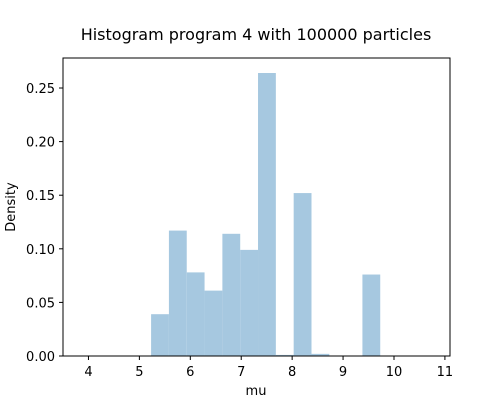  I want to click on x-tick-label: 5, so click(139, 372).